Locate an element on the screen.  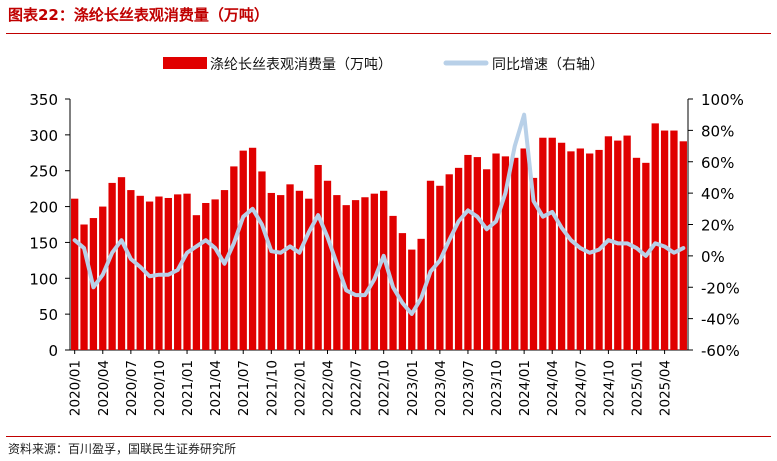
x-tick-label: 2024/01 is located at coordinates (525, 388).